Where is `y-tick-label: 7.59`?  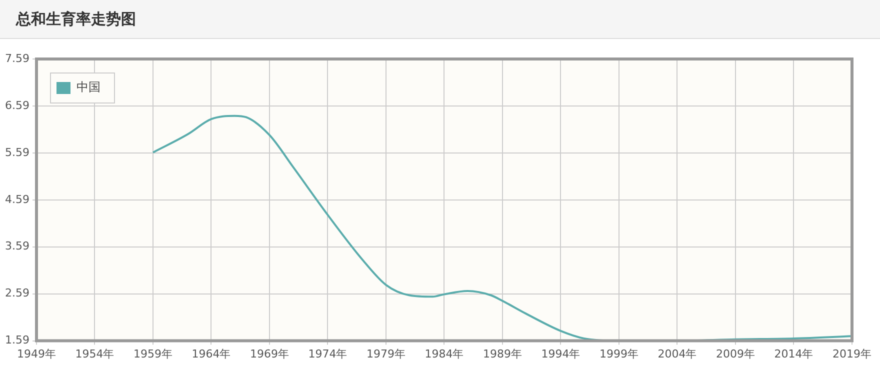
y-tick-label: 7.59 is located at coordinates (17, 58).